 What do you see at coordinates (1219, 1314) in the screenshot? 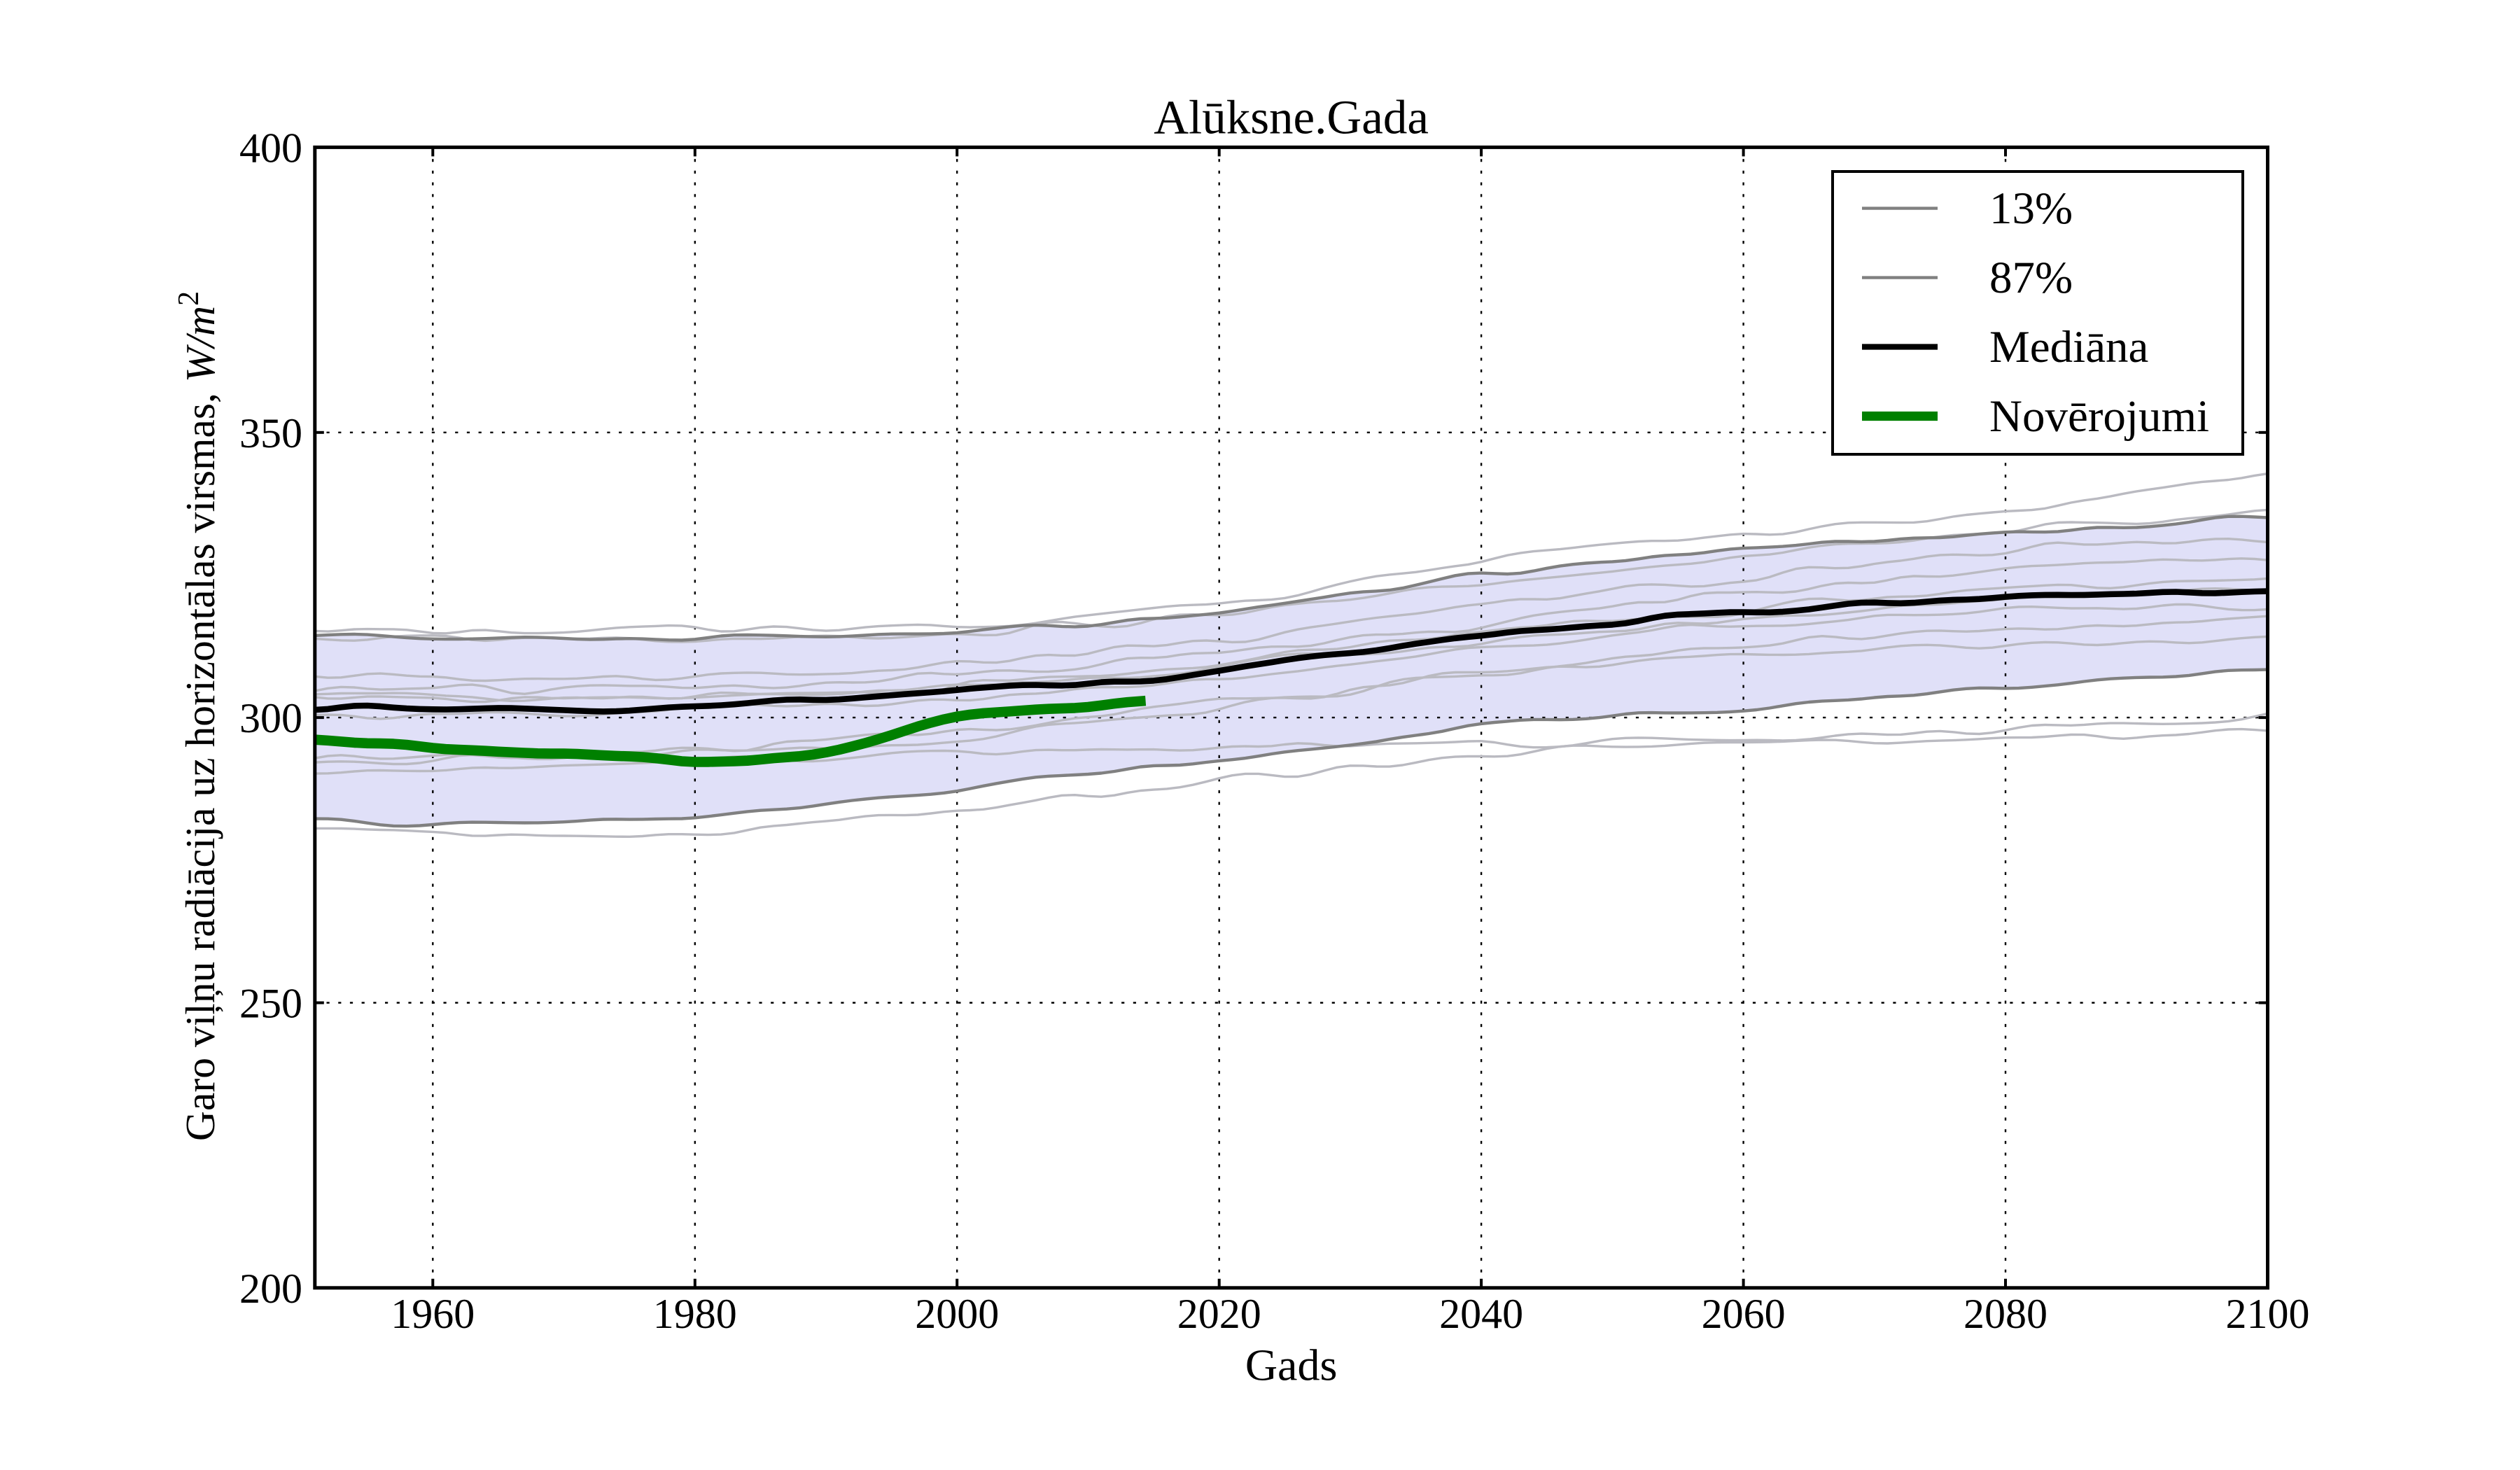
I see `svg-text: 2020` at bounding box center [1219, 1314].